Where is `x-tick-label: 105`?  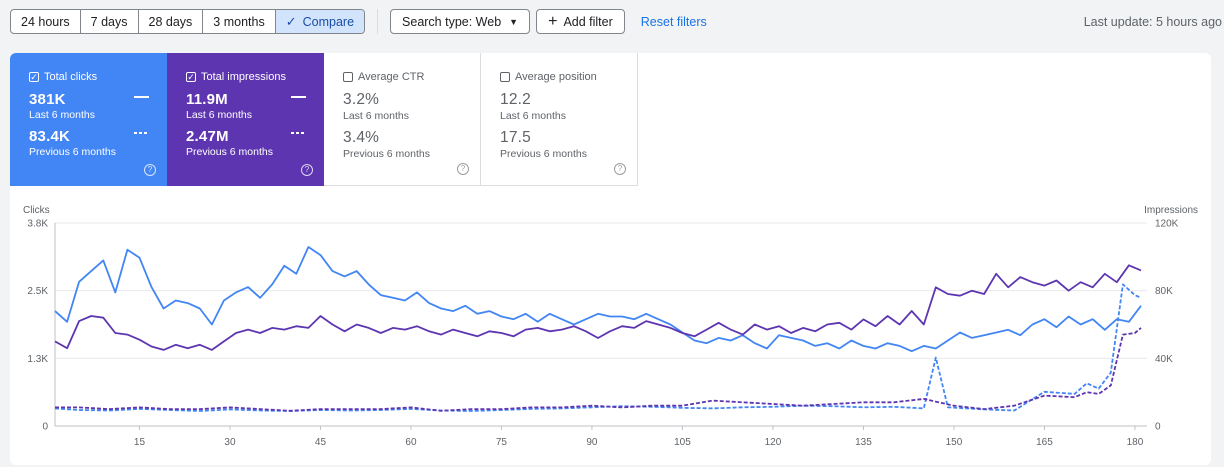 x-tick-label: 105 is located at coordinates (682, 442).